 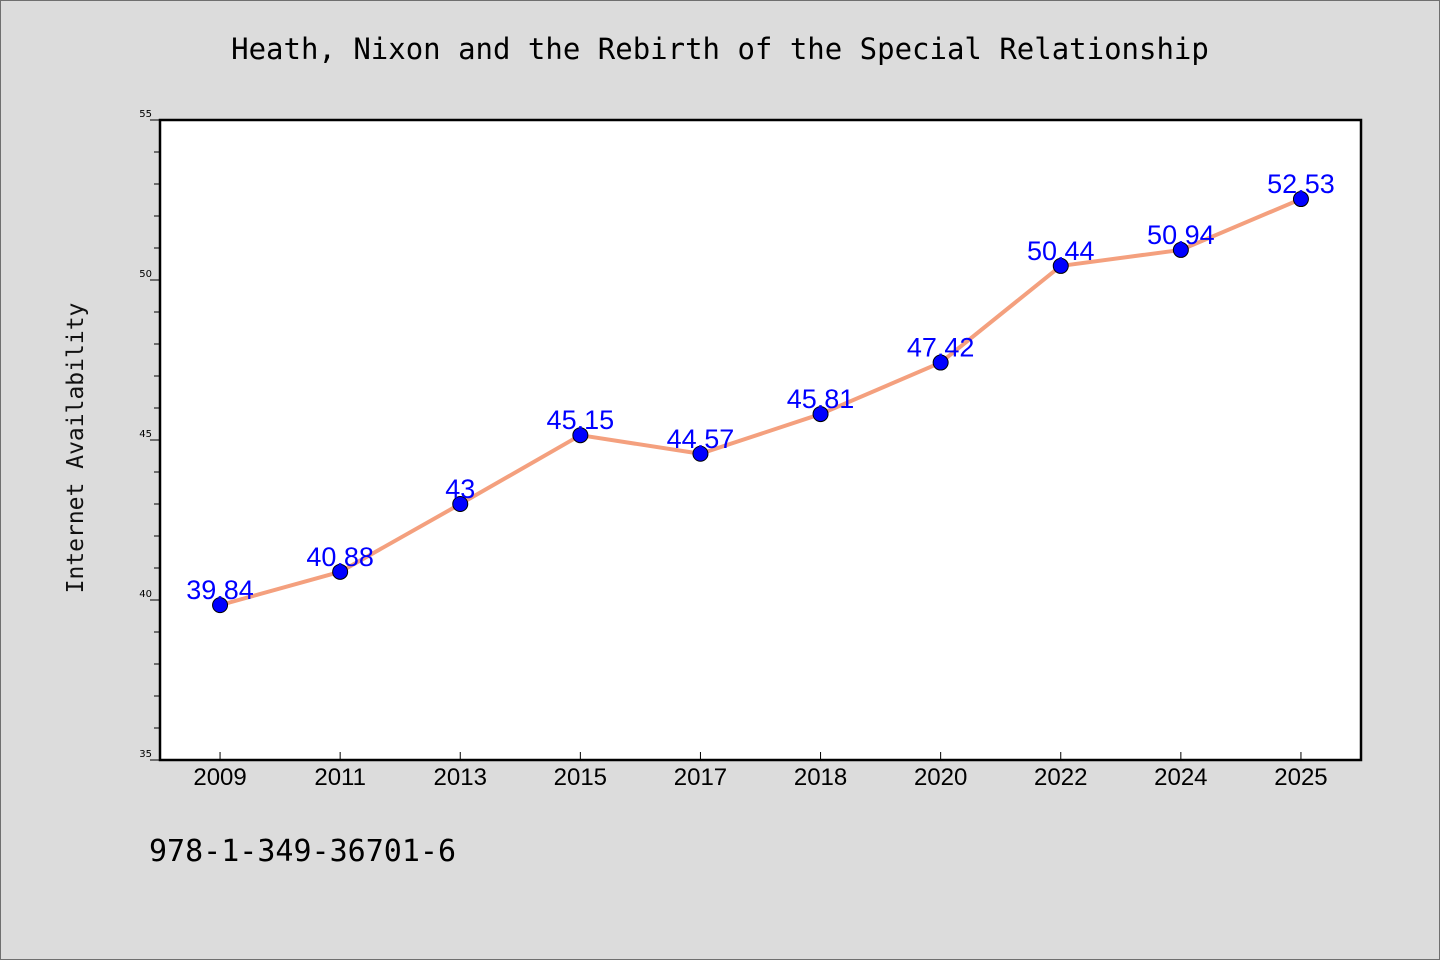 I want to click on y-tick-label: 50, so click(x=145, y=274).